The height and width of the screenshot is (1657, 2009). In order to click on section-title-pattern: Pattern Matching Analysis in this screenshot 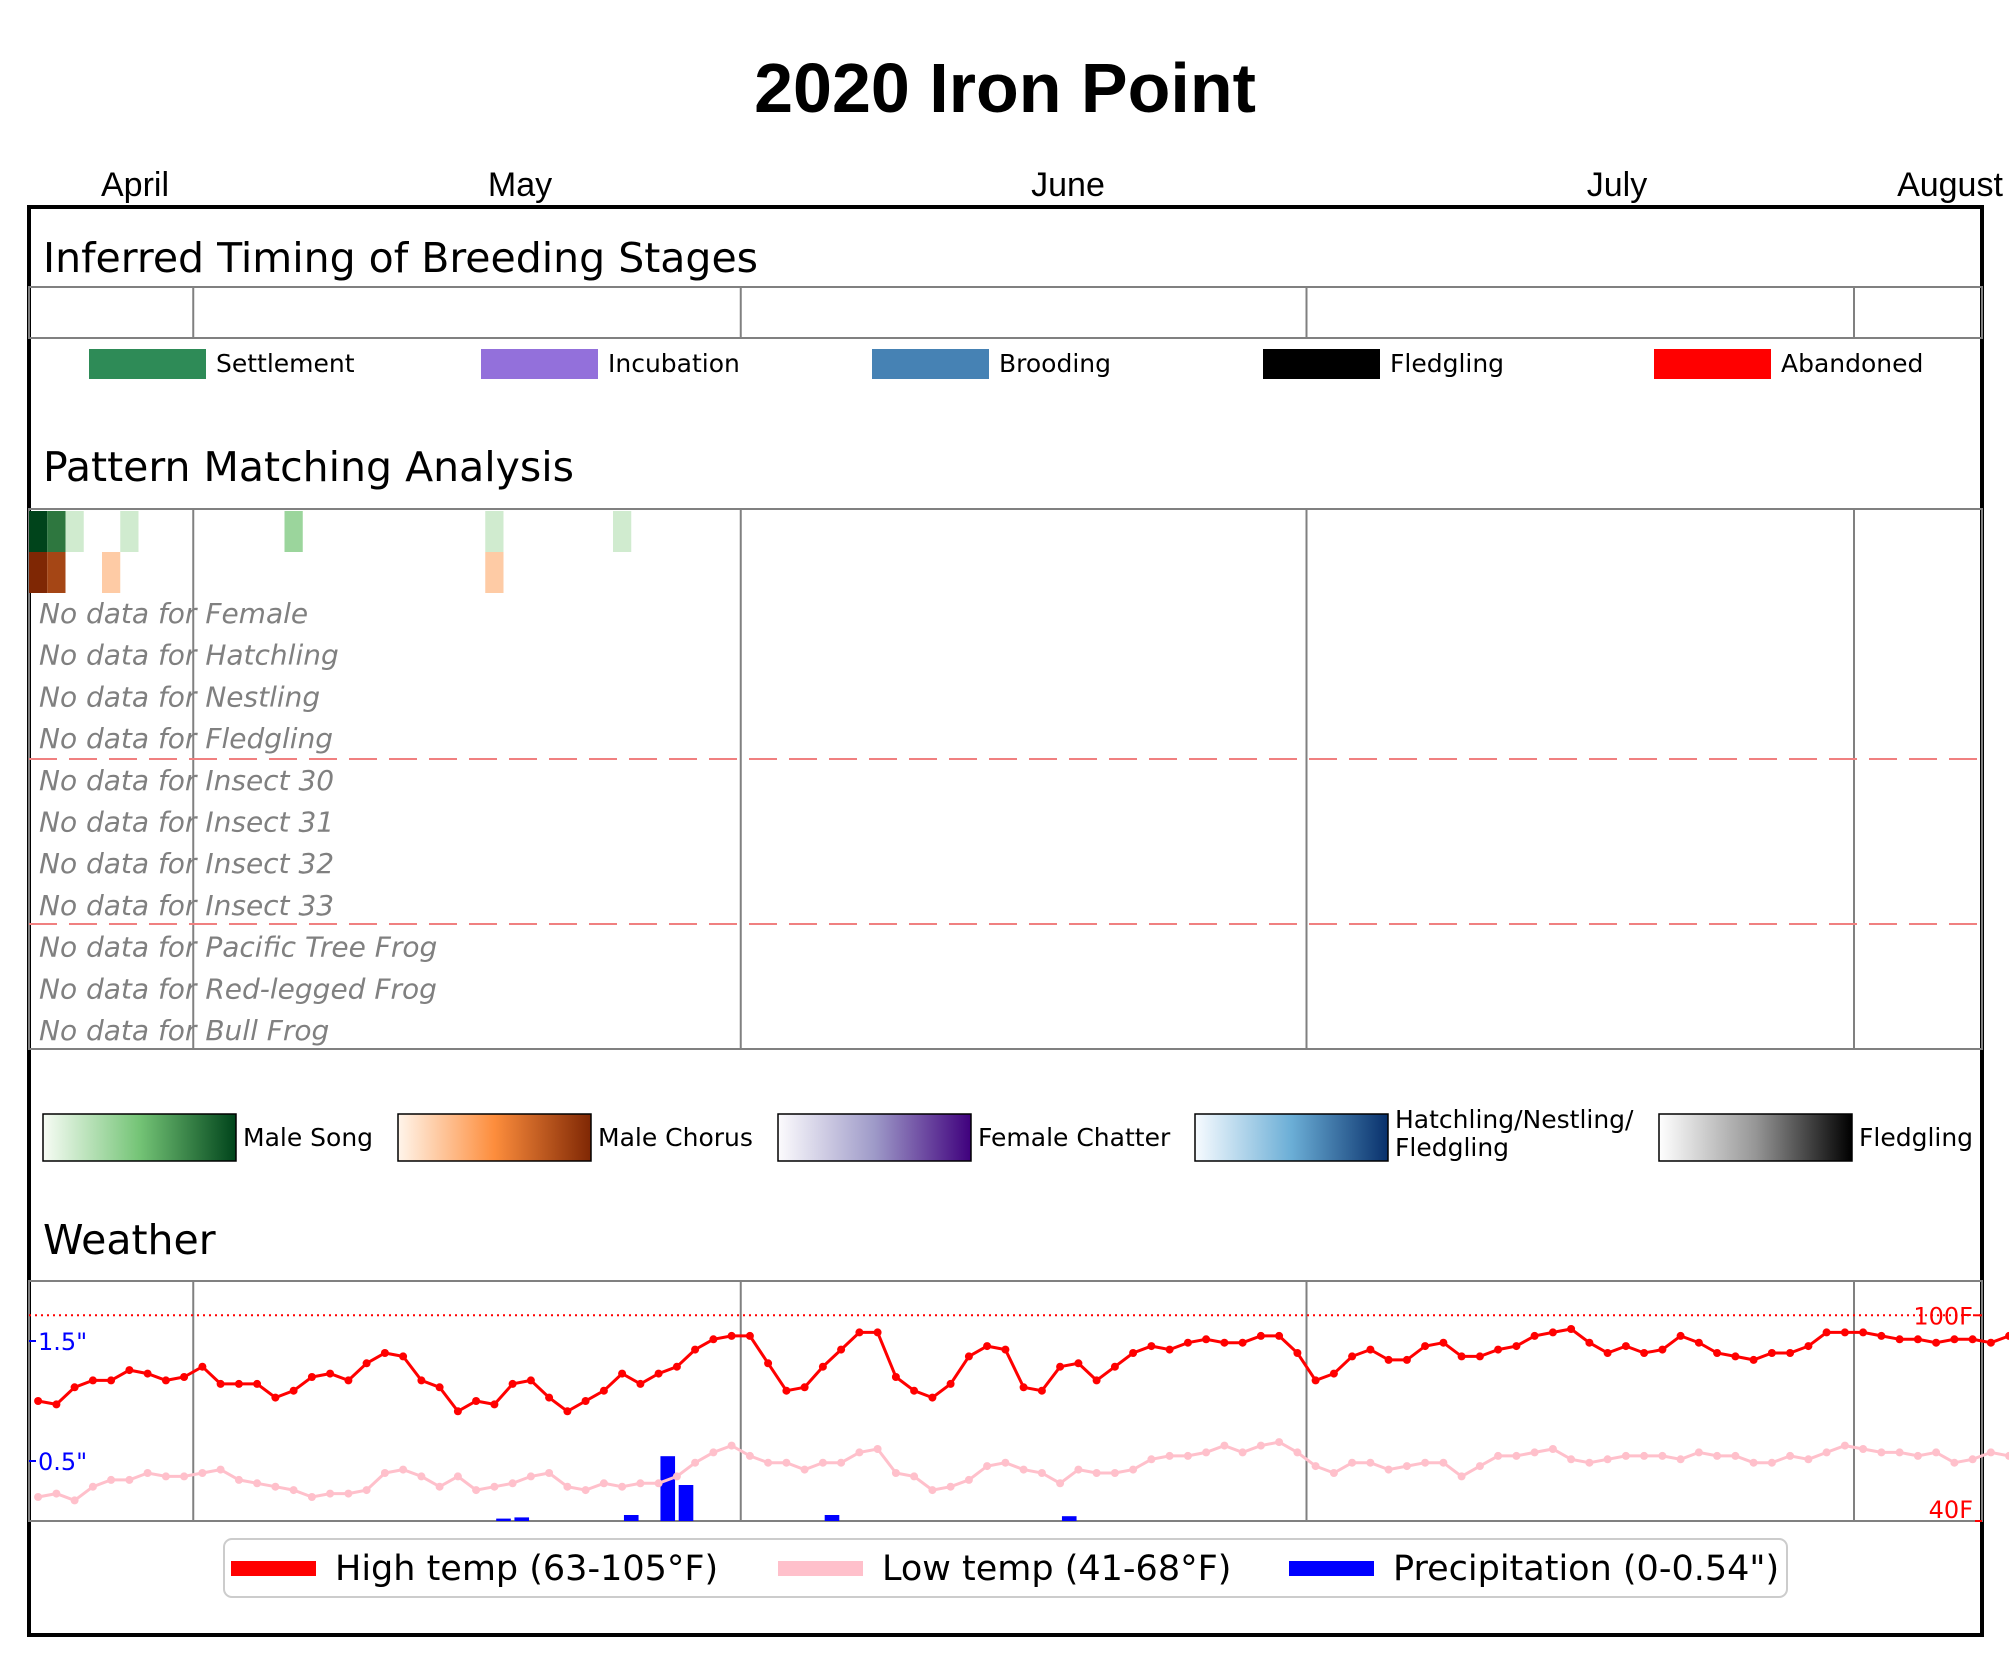, I will do `click(308, 467)`.